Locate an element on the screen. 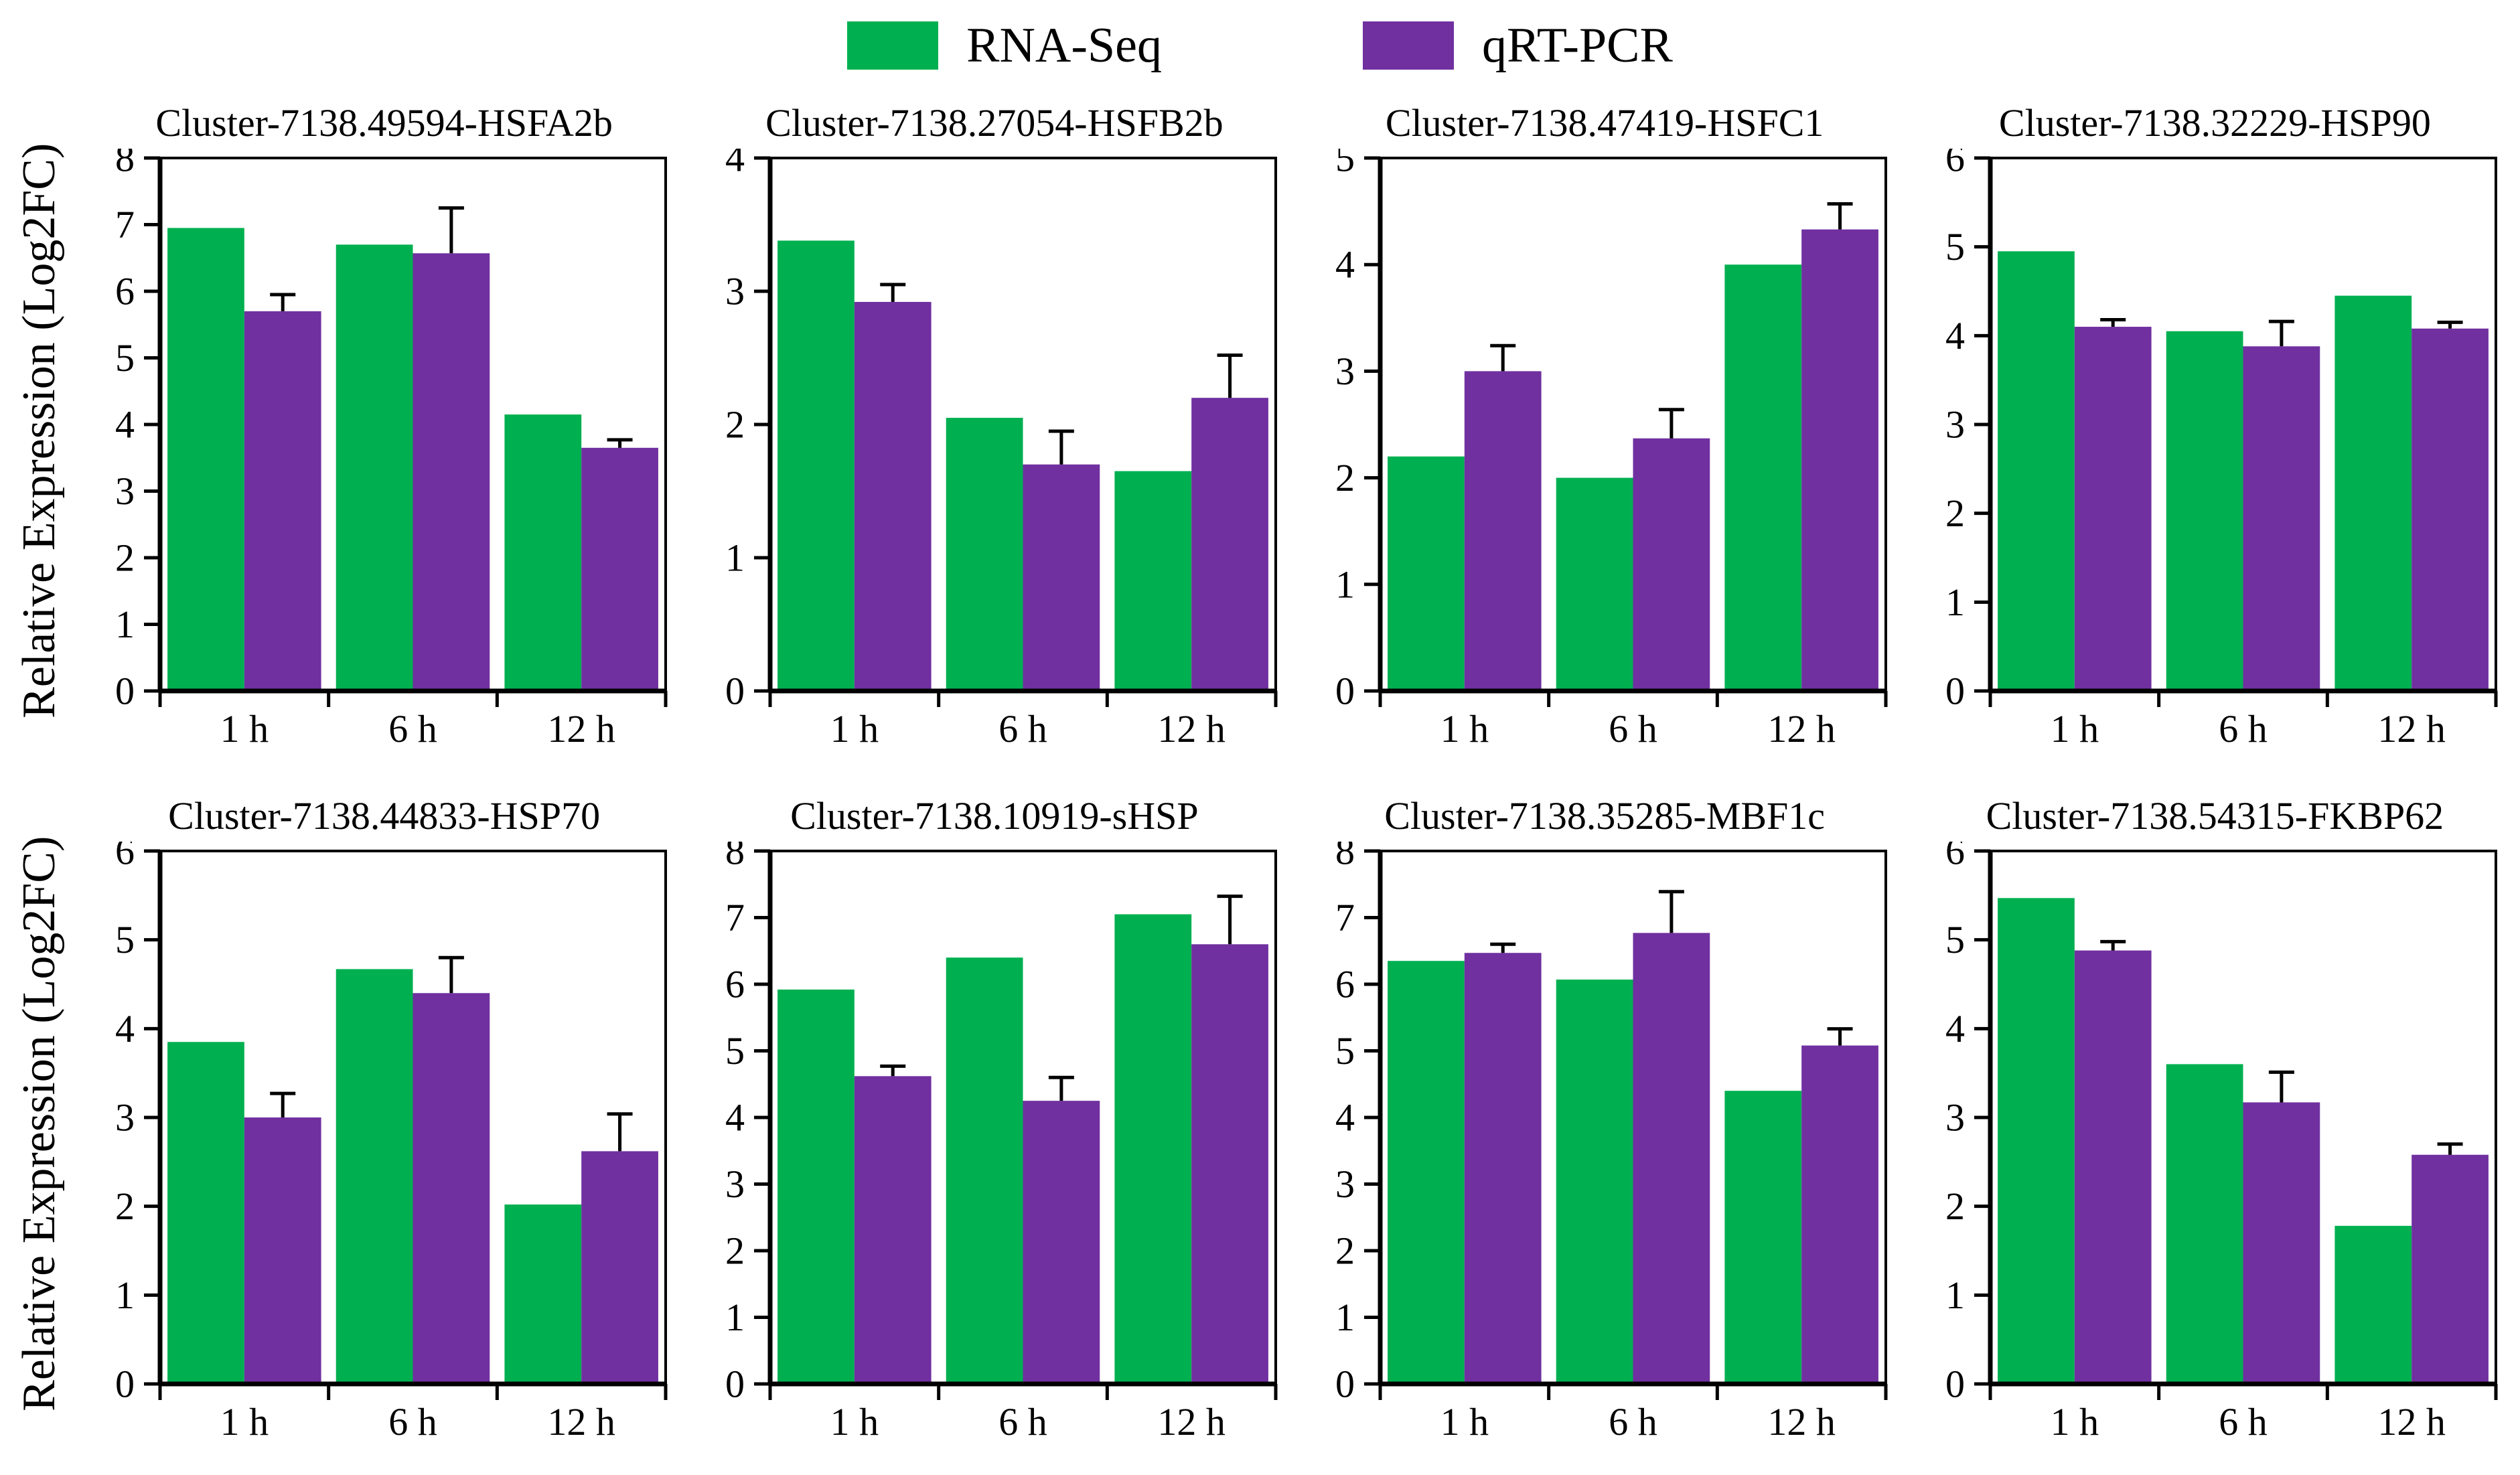 The image size is (2520, 1475). chart-title: Cluster-7138.32229-HSP90 is located at coordinates (2214, 123).